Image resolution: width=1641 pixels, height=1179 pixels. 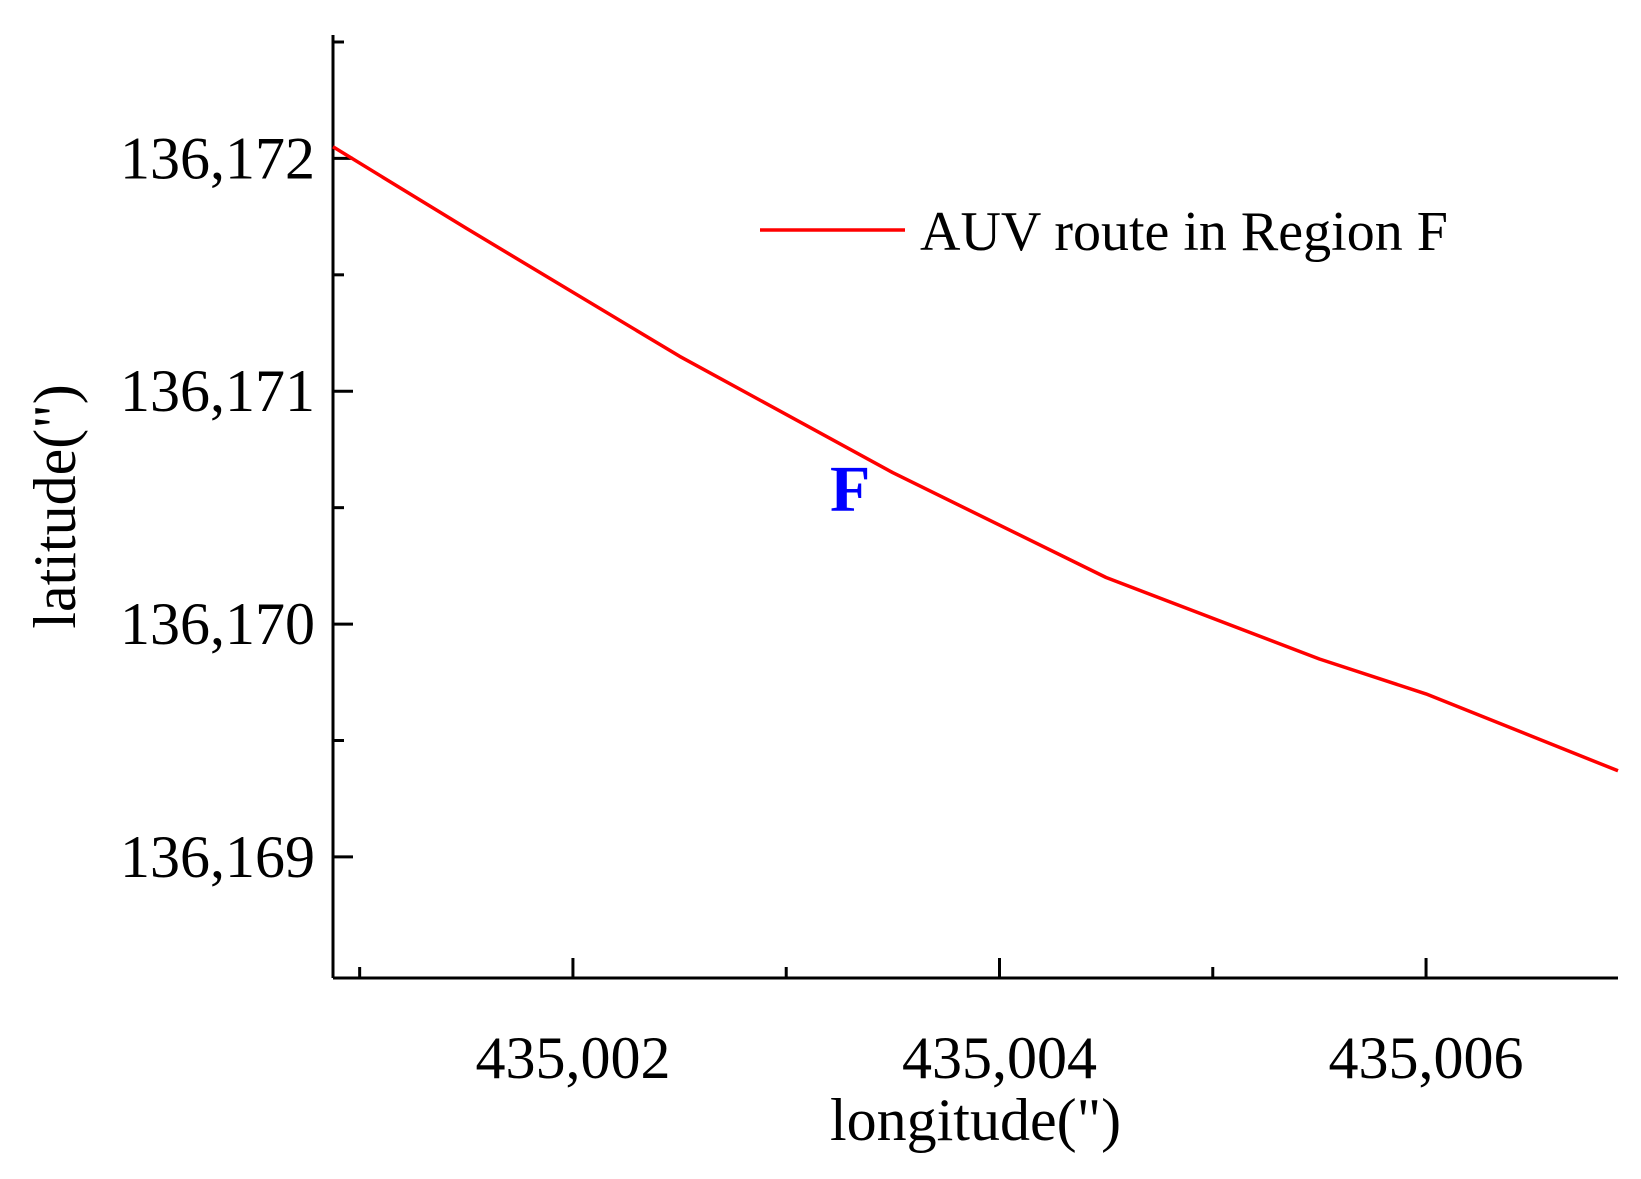 I want to click on x-tick-label: 435,004, so click(x=999, y=1058).